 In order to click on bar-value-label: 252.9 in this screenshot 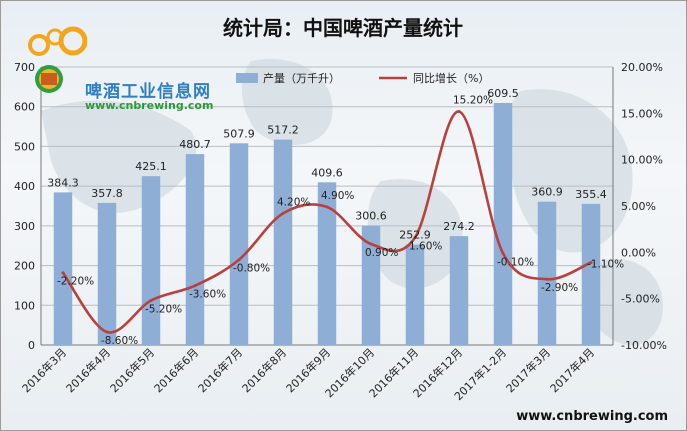, I will do `click(415, 235)`.